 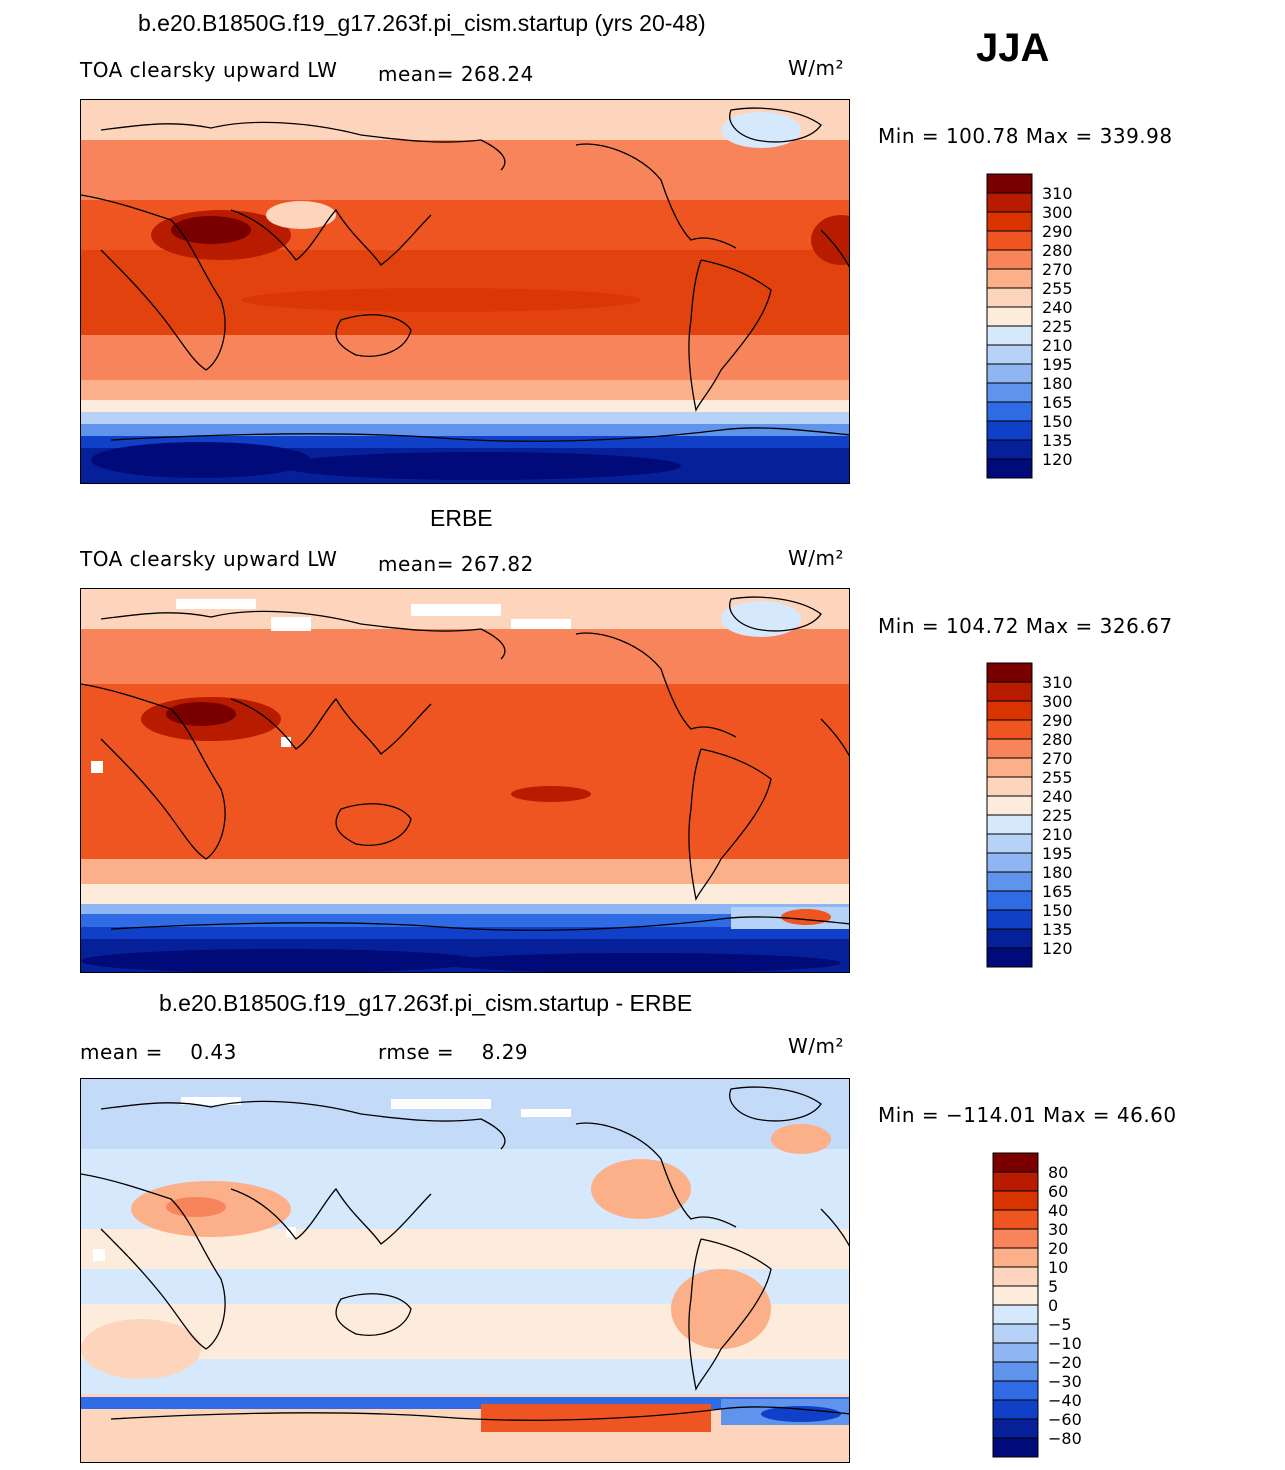 What do you see at coordinates (1057, 383) in the screenshot?
I see `colorbar-tick-label: 180` at bounding box center [1057, 383].